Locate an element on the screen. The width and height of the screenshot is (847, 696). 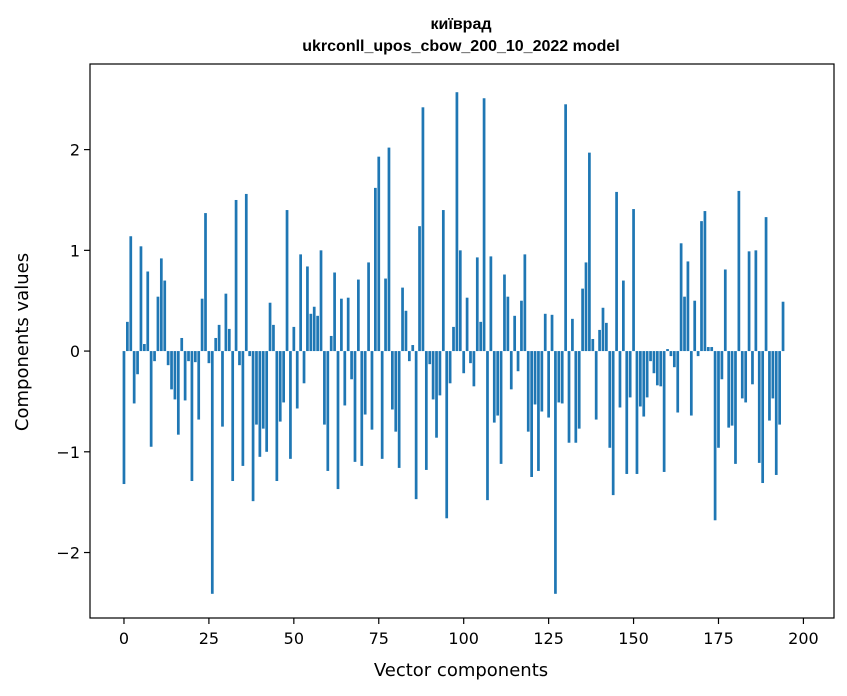
x-tick-label: 75 is located at coordinates (379, 638).